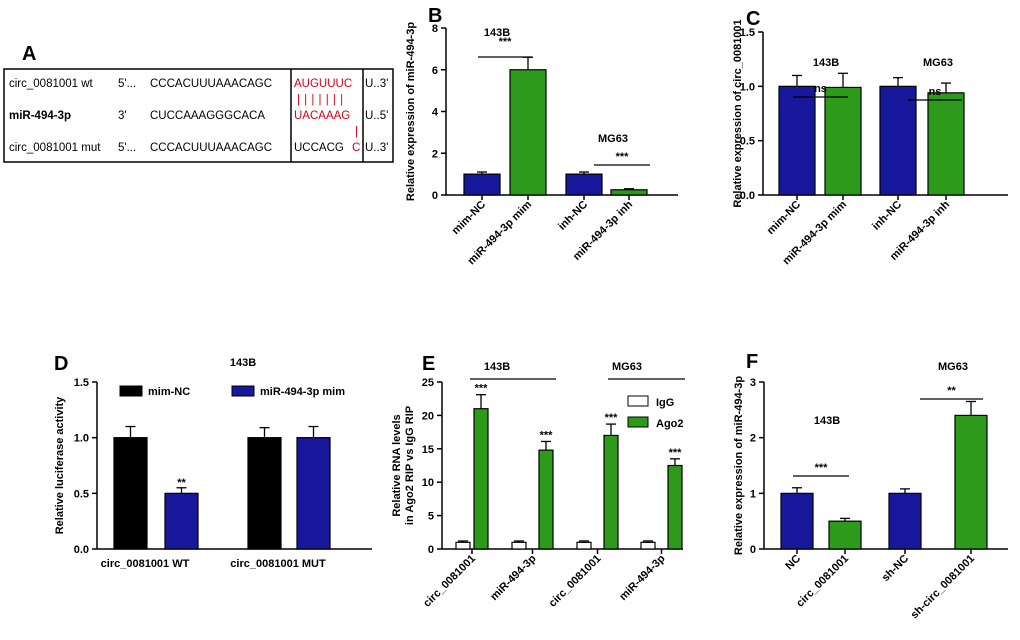  What do you see at coordinates (753, 383) in the screenshot?
I see `y-tick-label: 3` at bounding box center [753, 383].